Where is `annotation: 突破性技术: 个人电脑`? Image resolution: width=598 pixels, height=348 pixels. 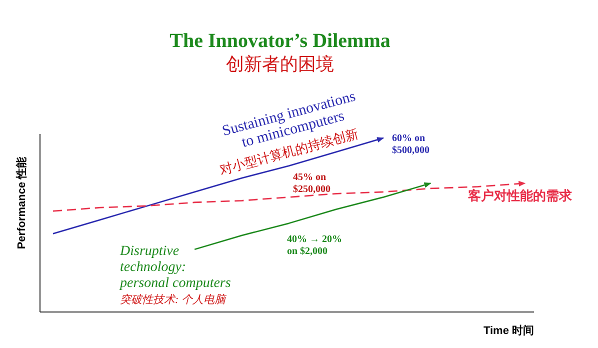
annotation: 突破性技术: 个人电脑 is located at coordinates (174, 299).